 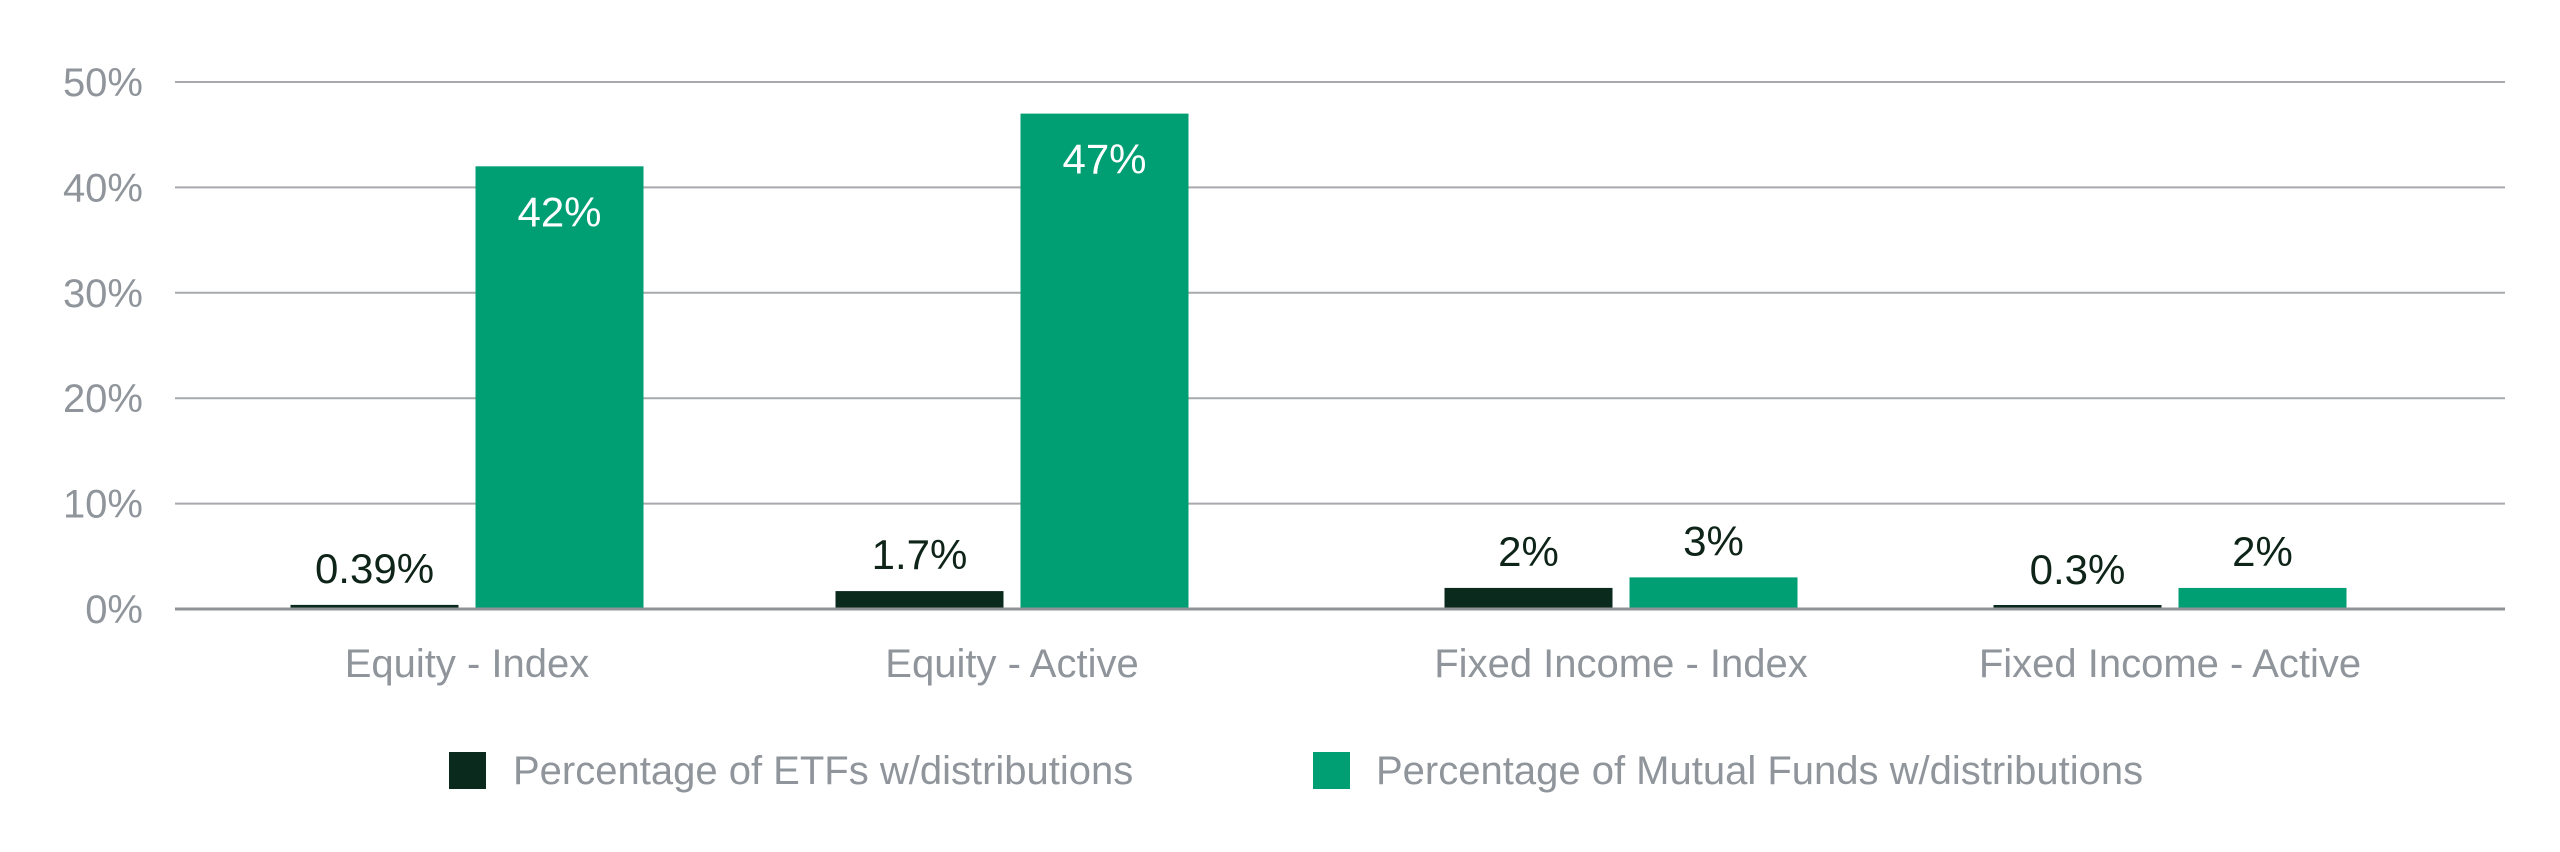 I want to click on x-tick-label: Fixed Income - Index, so click(x=1621, y=664).